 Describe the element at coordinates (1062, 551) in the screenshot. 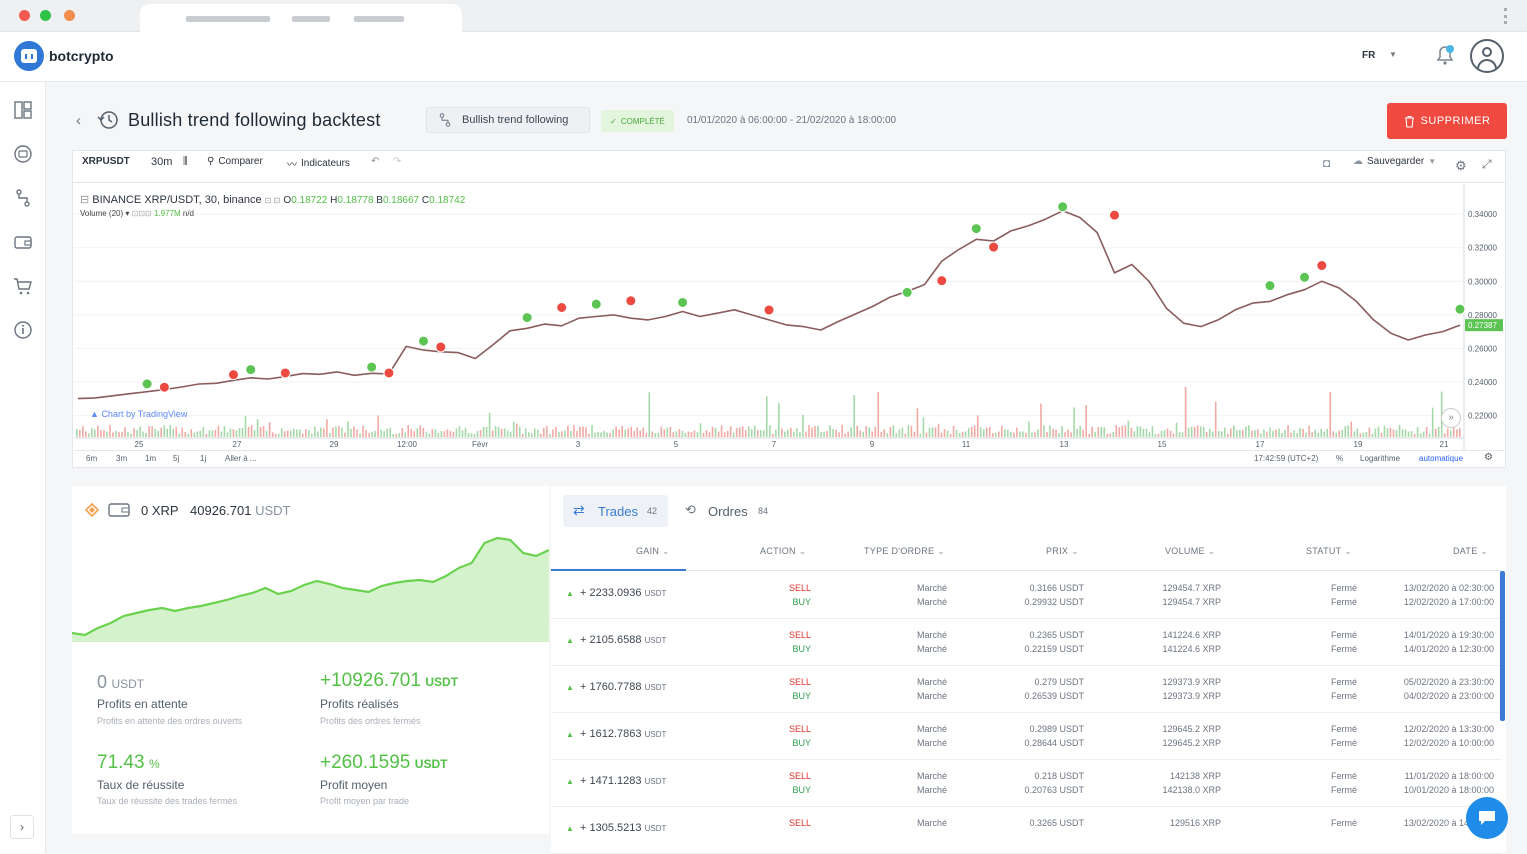

I see `column-header-prix: PRIX ⌄` at that location.